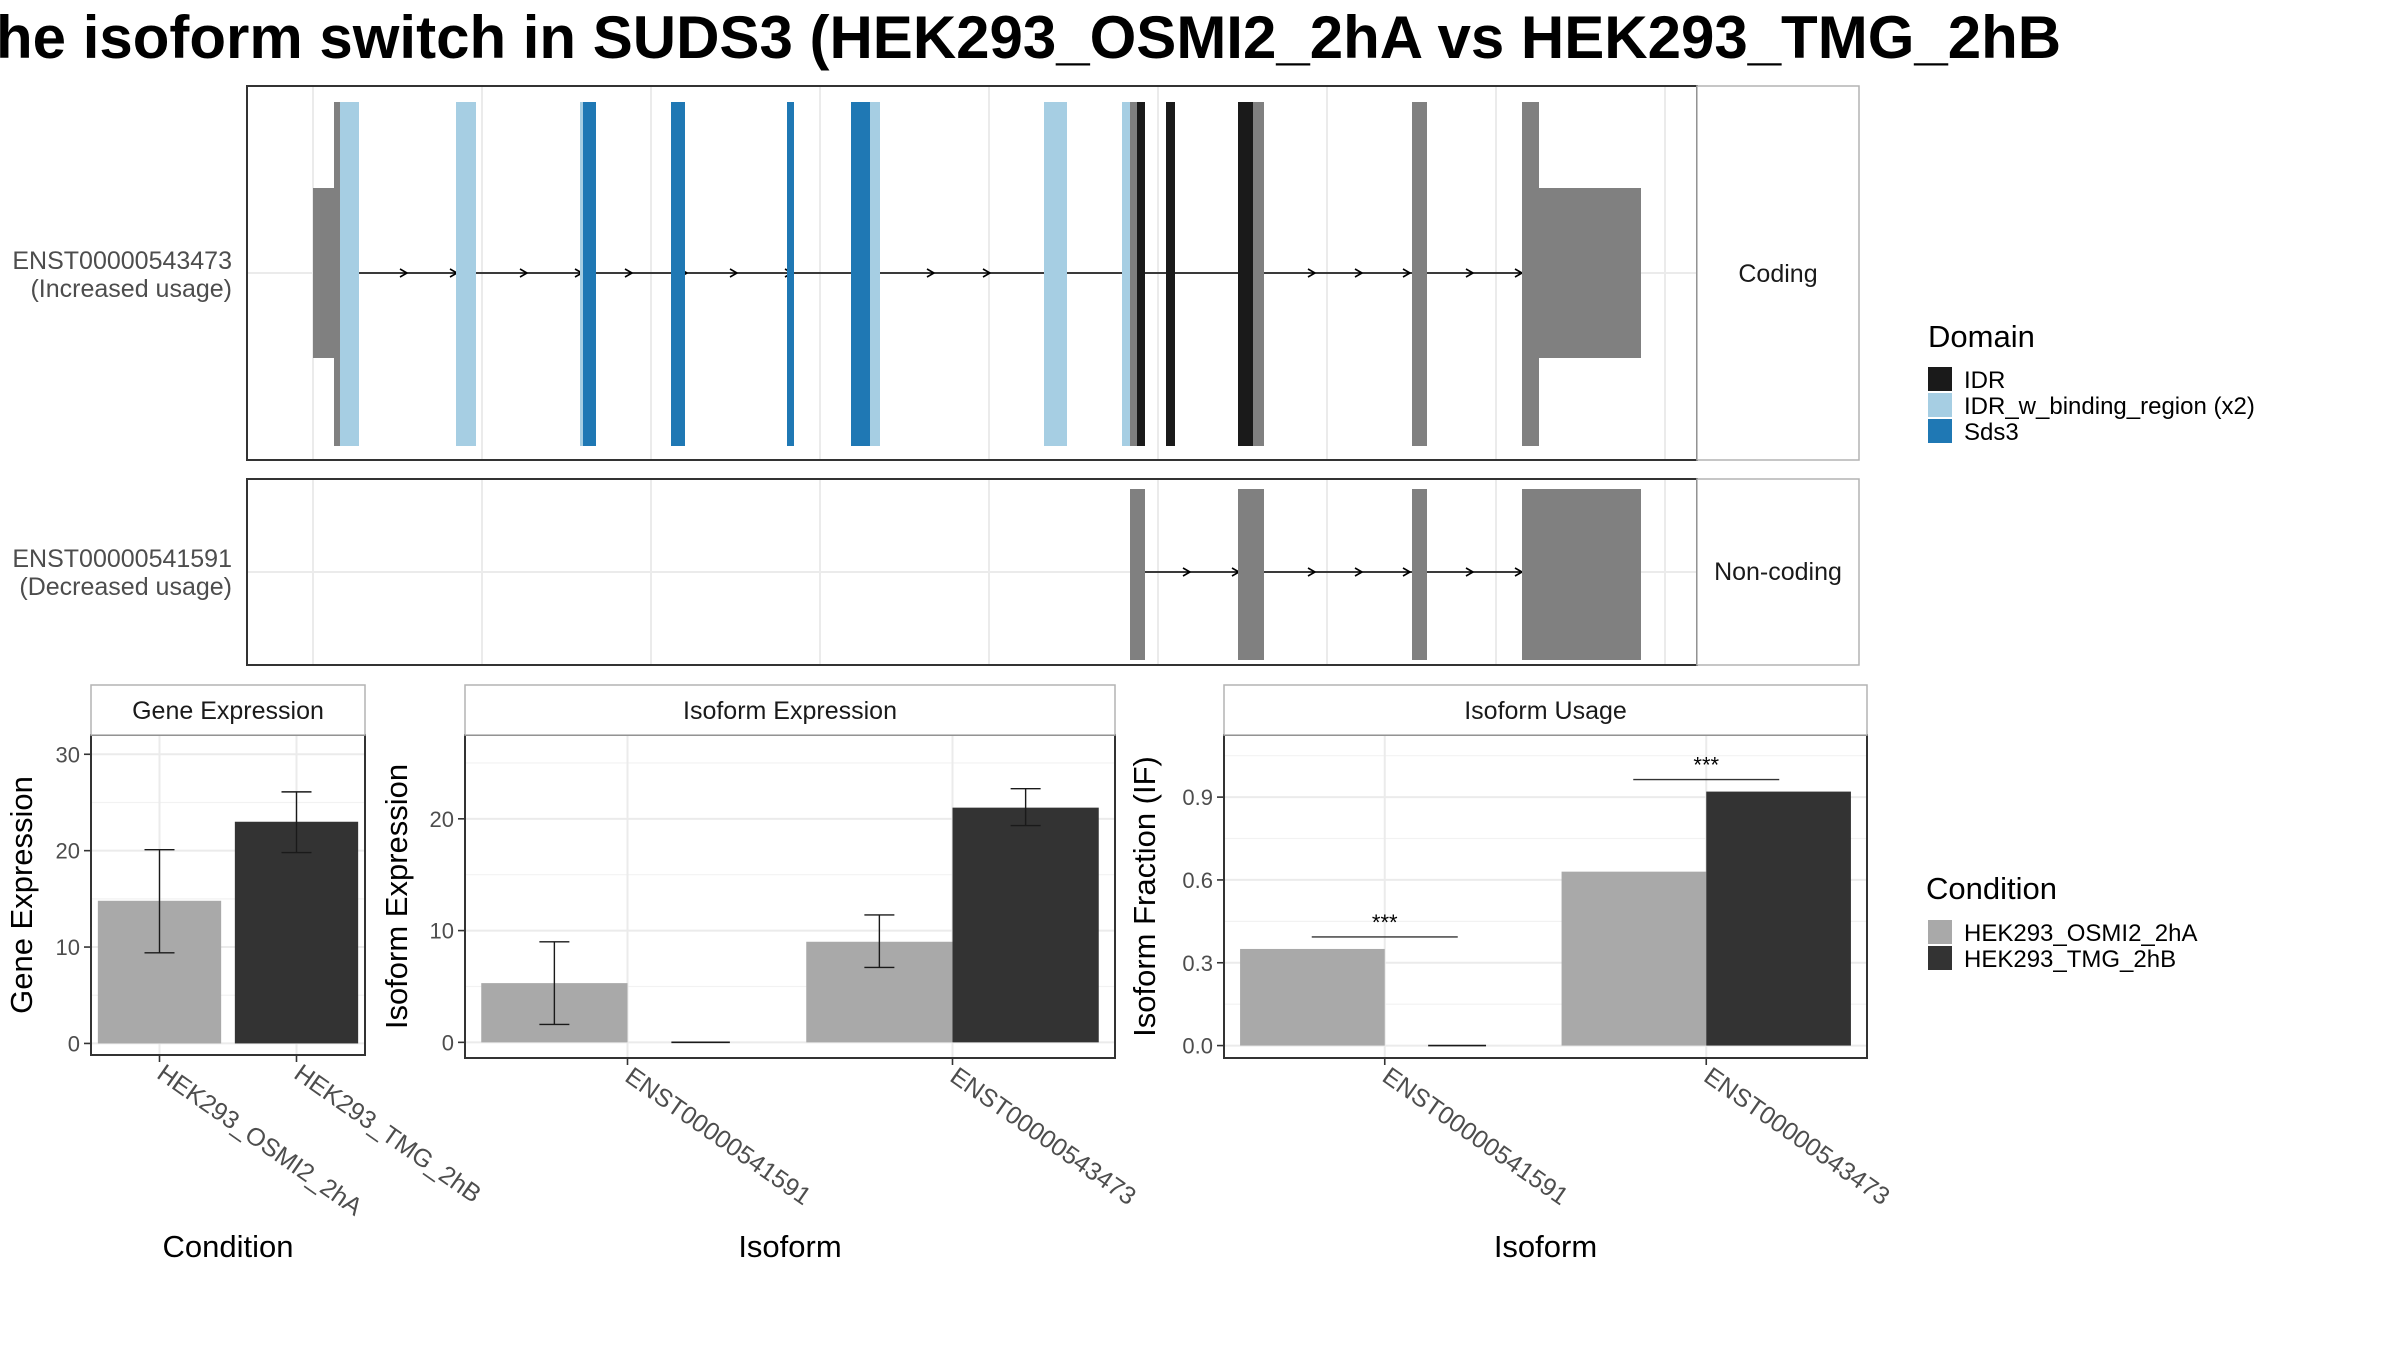  Describe the element at coordinates (1144, 896) in the screenshot. I see `y-axis-title: Isoform Fraction (IF)` at that location.